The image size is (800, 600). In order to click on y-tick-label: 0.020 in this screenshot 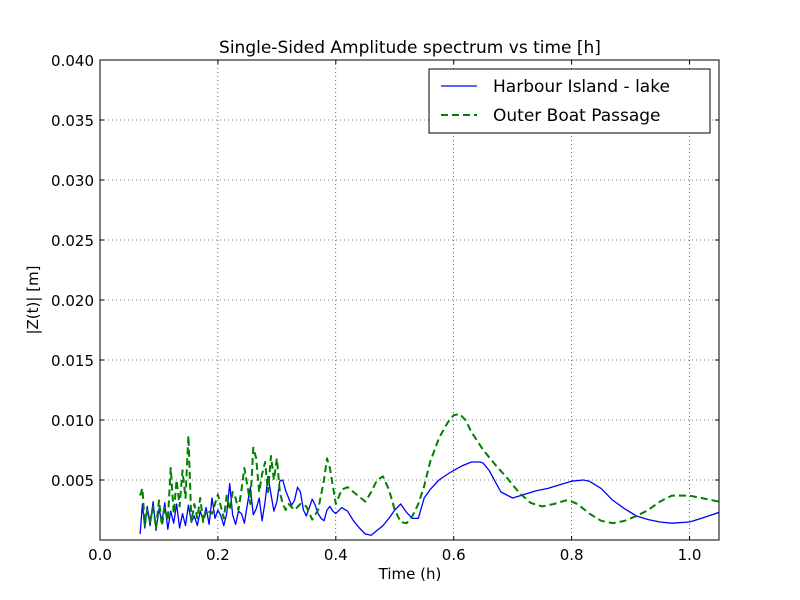, I will do `click(72, 301)`.